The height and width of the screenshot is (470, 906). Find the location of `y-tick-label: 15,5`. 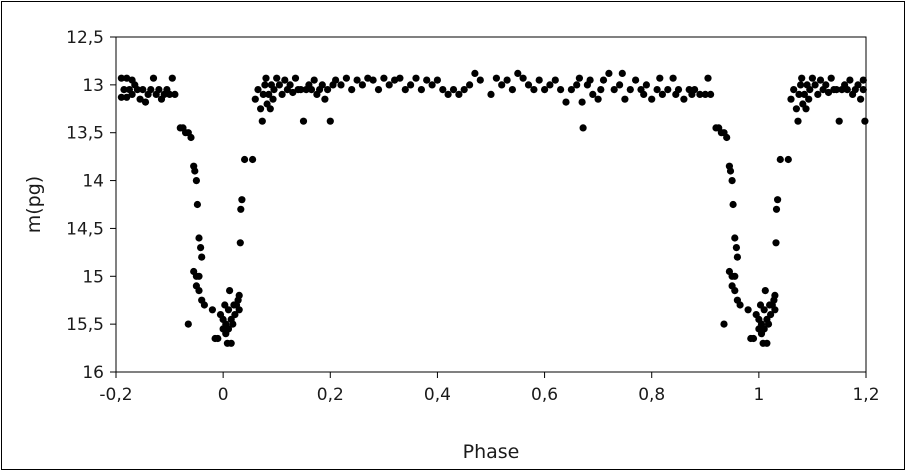

y-tick-label: 15,5 is located at coordinates (85, 325).